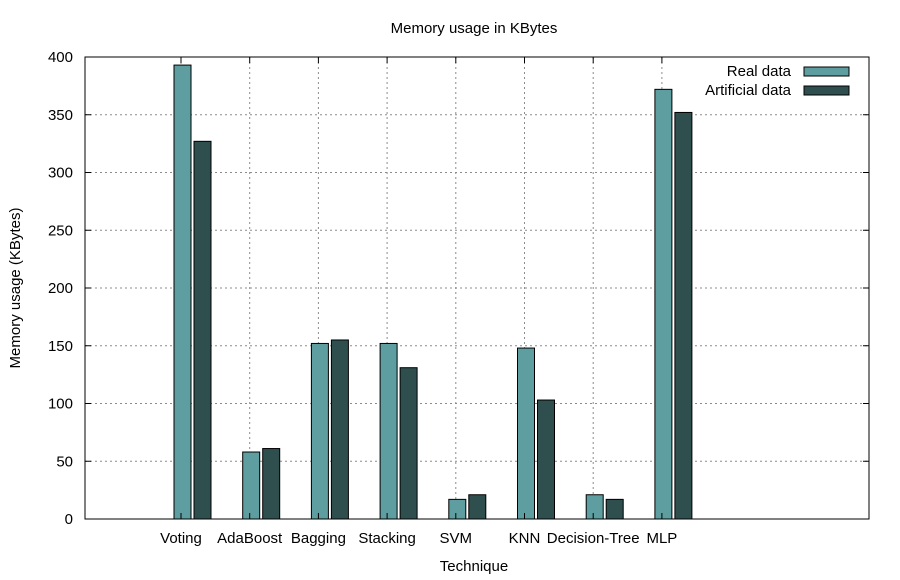 The image size is (900, 580). What do you see at coordinates (661, 538) in the screenshot?
I see `x-tick-label: MLP` at bounding box center [661, 538].